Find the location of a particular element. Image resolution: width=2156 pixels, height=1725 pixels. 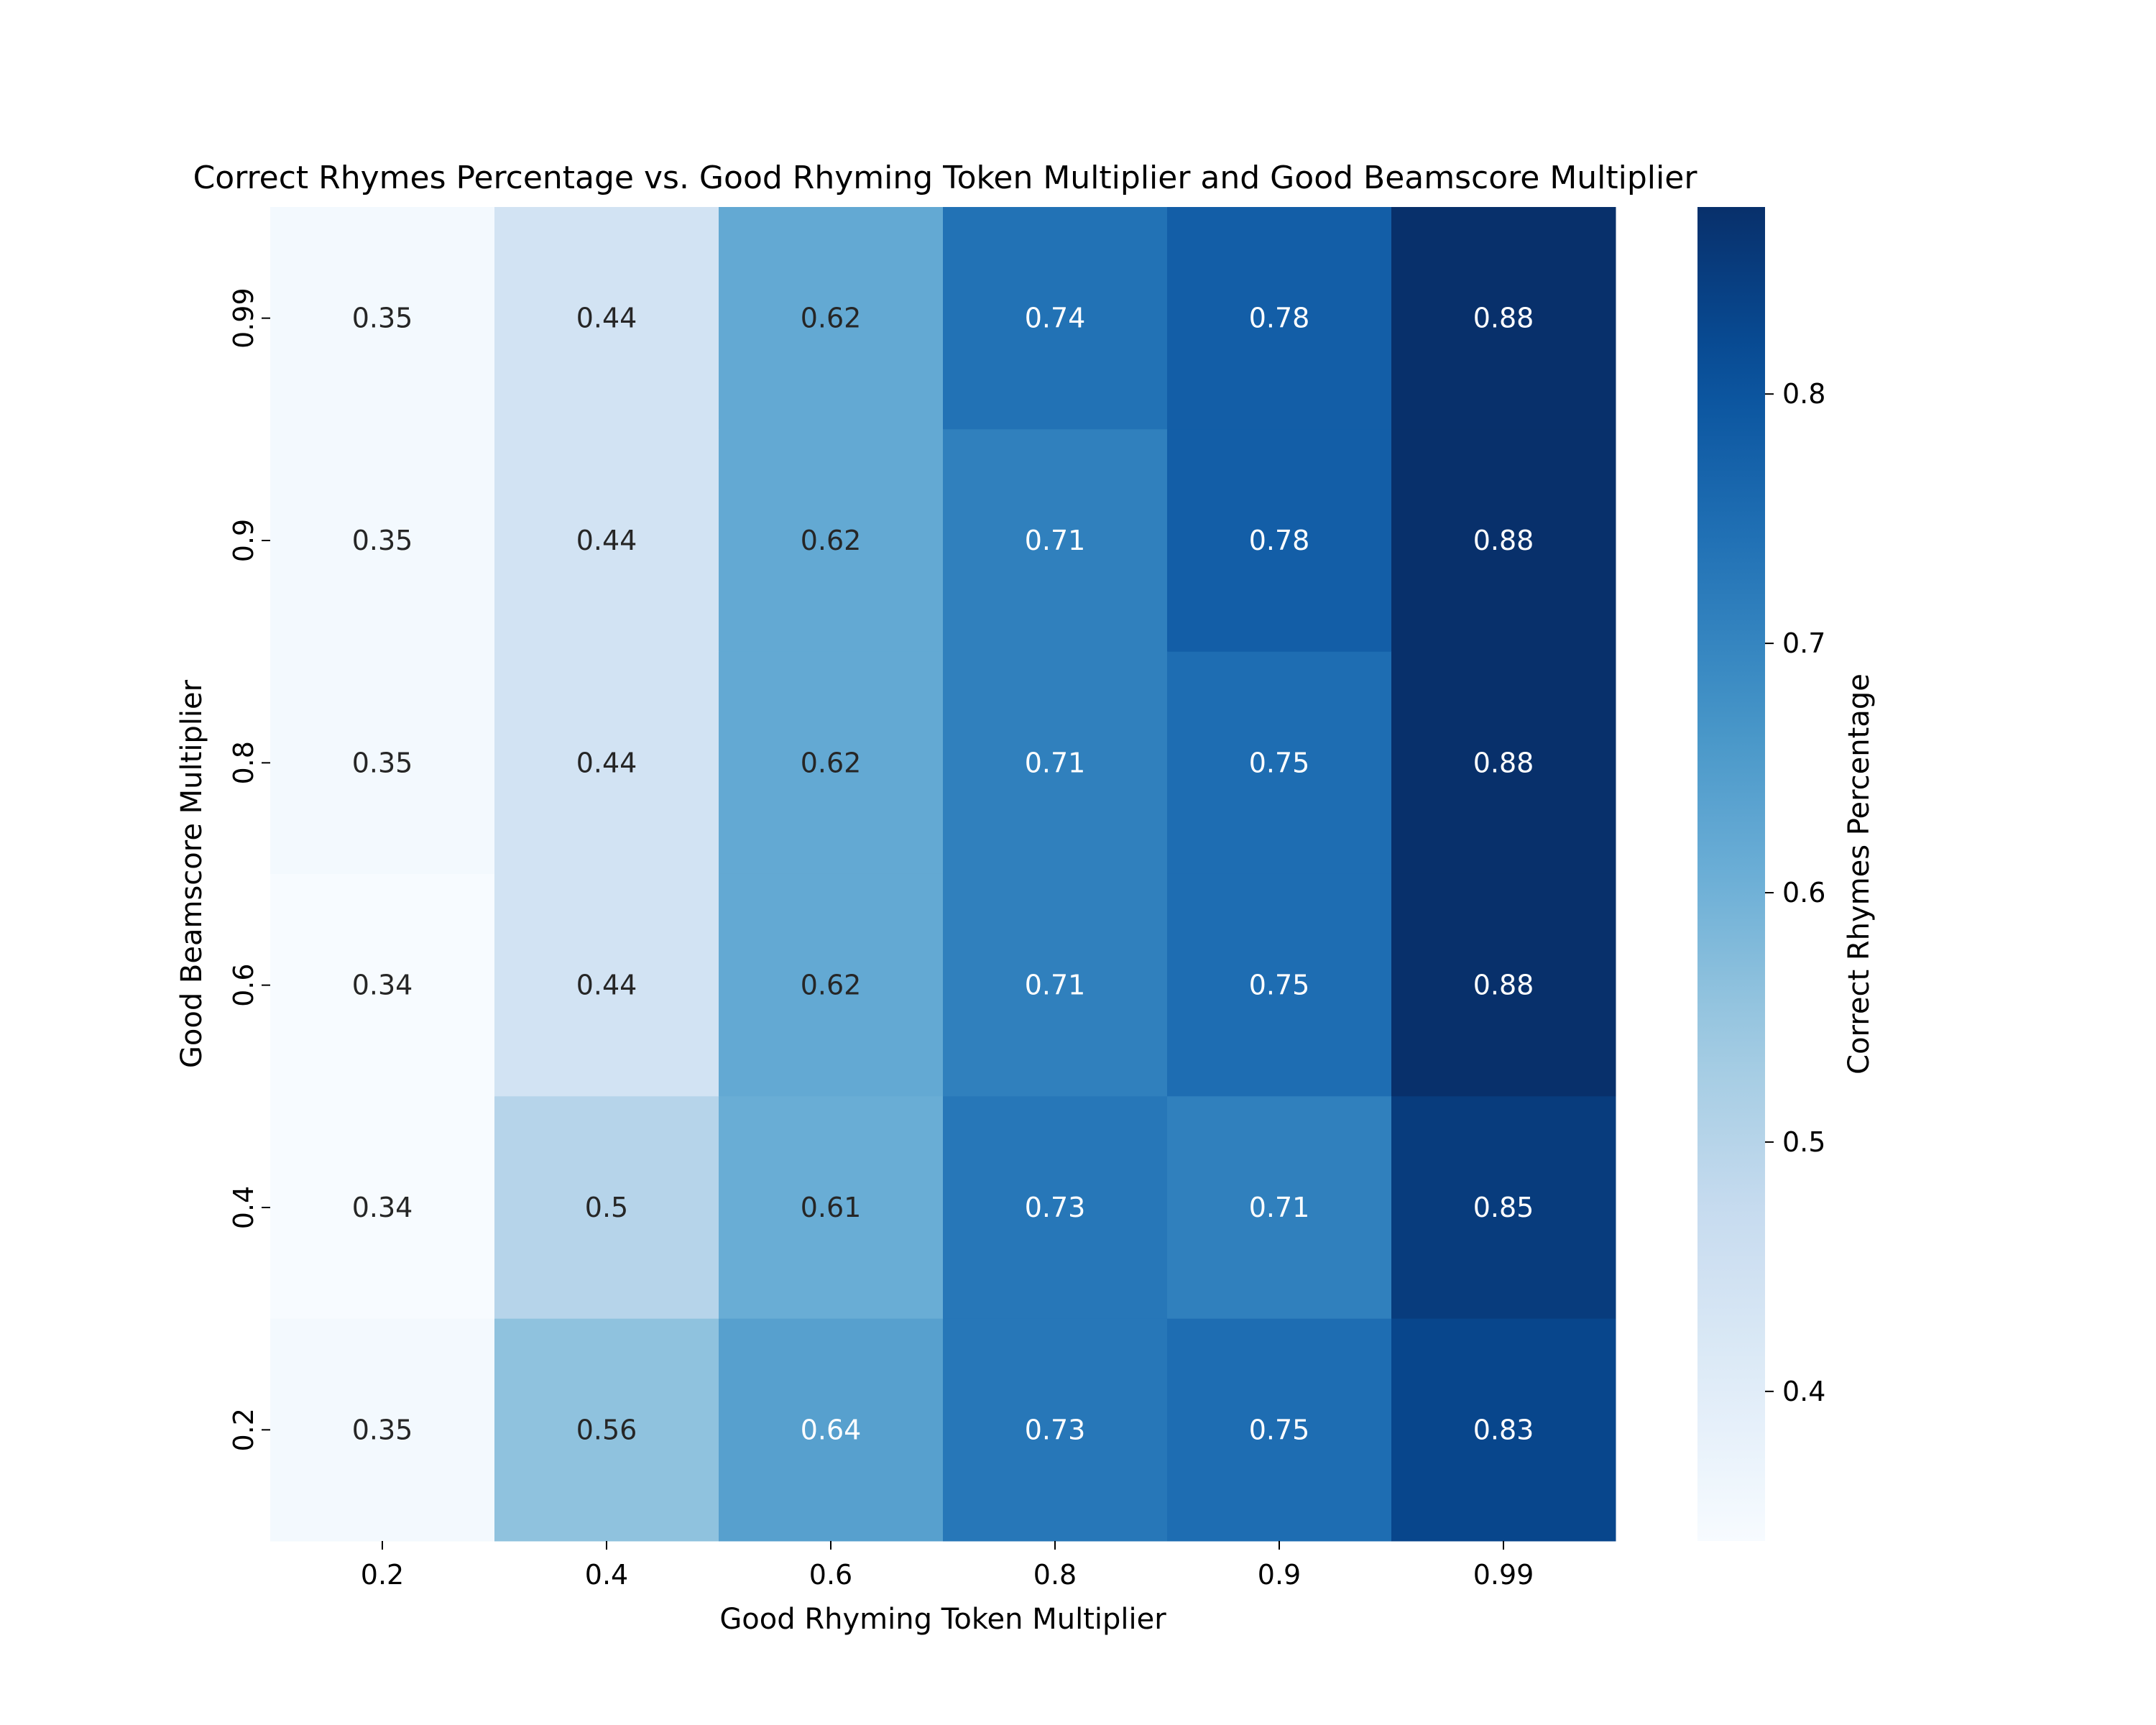

x-tick-label: 0.8 is located at coordinates (1055, 1575).